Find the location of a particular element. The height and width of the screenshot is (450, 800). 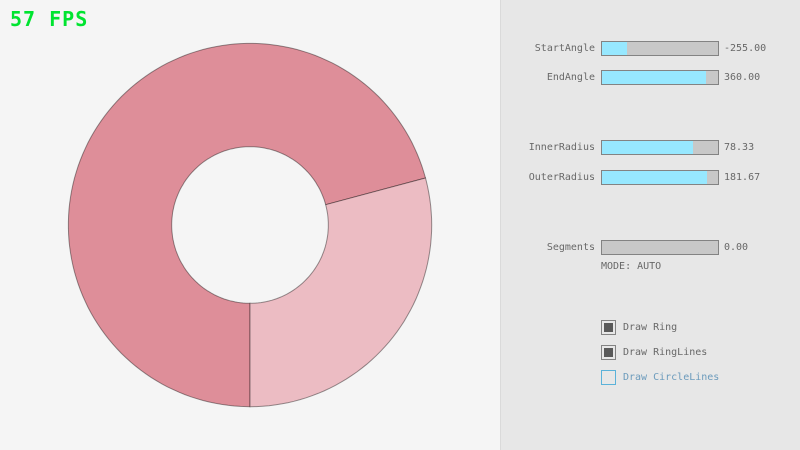

segments-label: Segments is located at coordinates (570, 247).